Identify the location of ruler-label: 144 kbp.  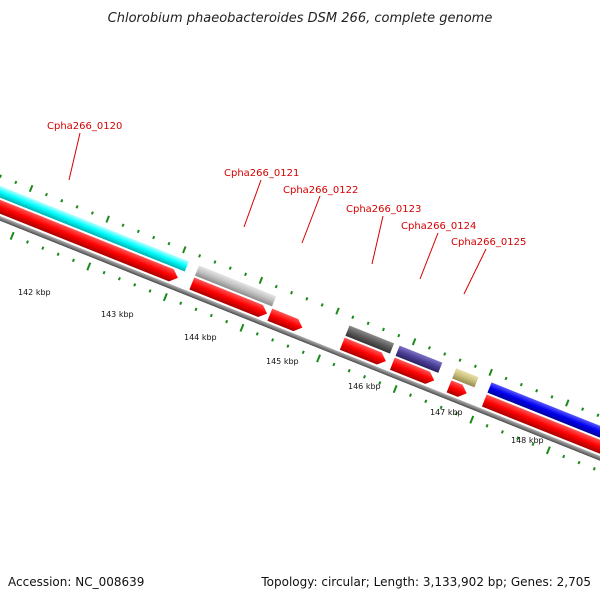
(200, 337).